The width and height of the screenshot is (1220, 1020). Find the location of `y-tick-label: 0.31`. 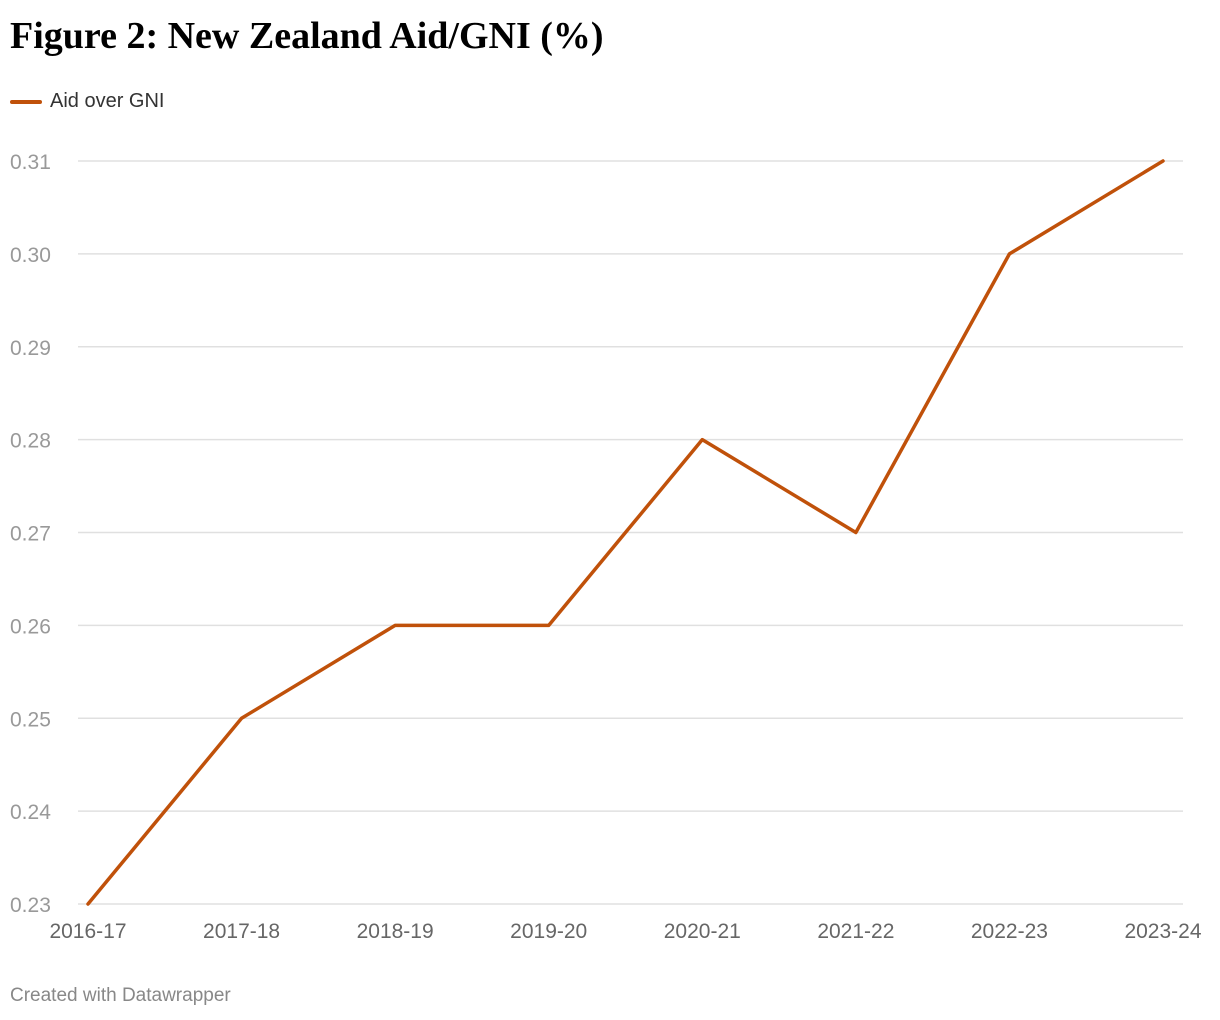

y-tick-label: 0.31 is located at coordinates (30, 162).